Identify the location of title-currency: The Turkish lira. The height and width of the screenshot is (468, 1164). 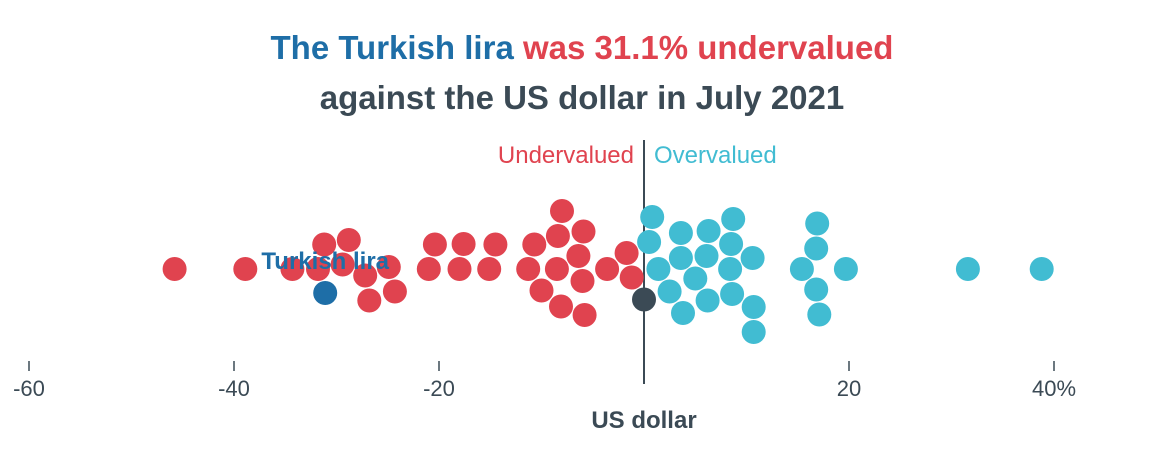
(392, 47).